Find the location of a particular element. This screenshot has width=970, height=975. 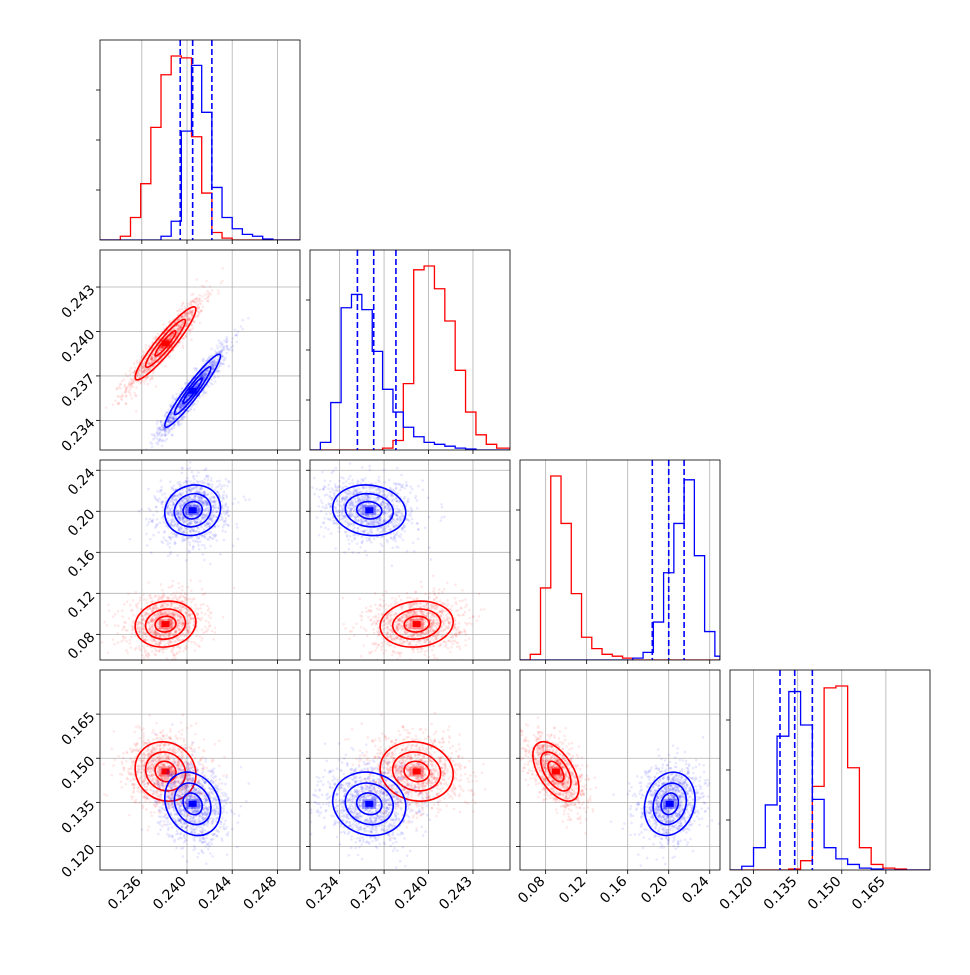

panel-p0-p0 is located at coordinates (198, 142).